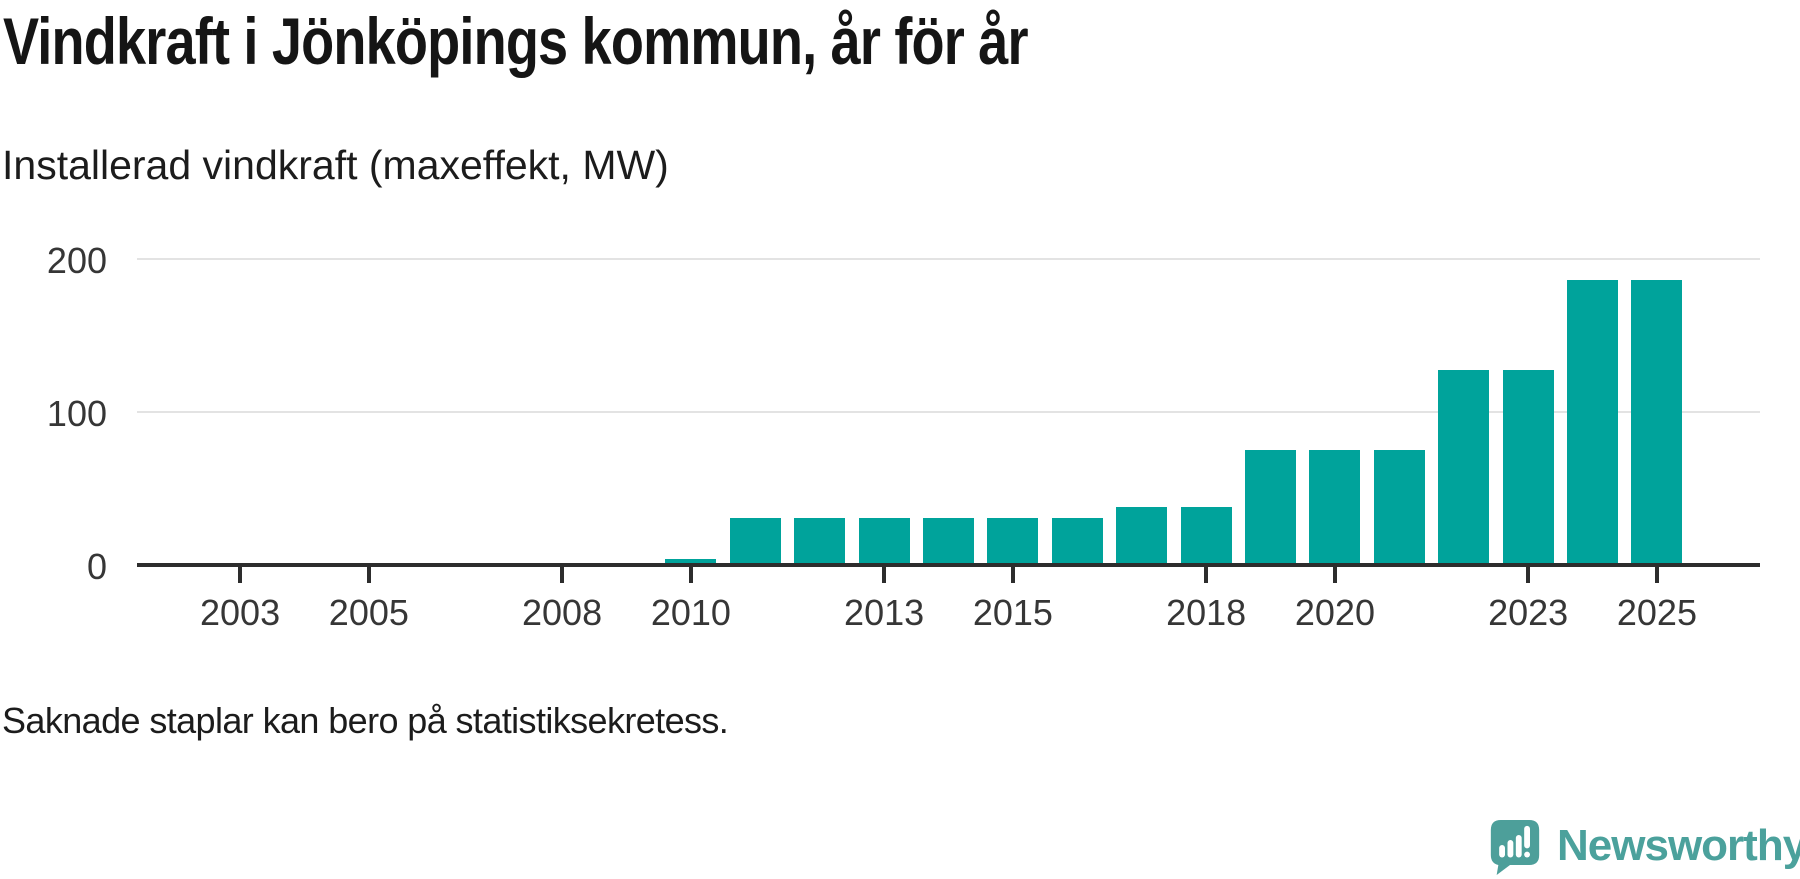  I want to click on logo-exclamation-dot, so click(1527, 854).